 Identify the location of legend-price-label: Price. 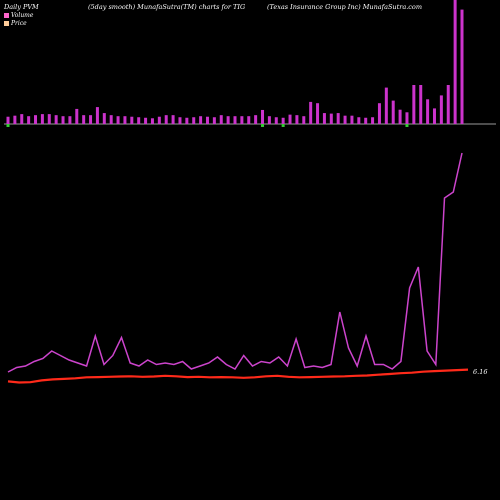
(19, 23).